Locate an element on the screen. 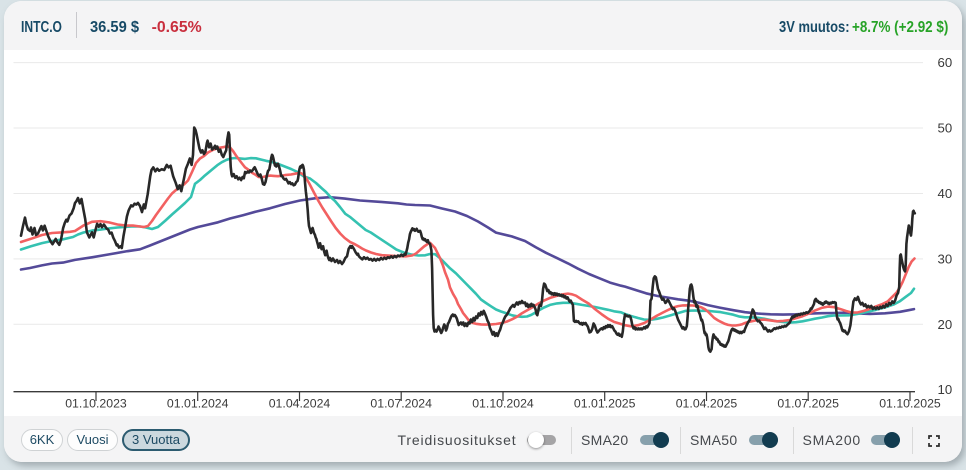 This screenshot has width=966, height=470. svg-text: 10 is located at coordinates (945, 389).